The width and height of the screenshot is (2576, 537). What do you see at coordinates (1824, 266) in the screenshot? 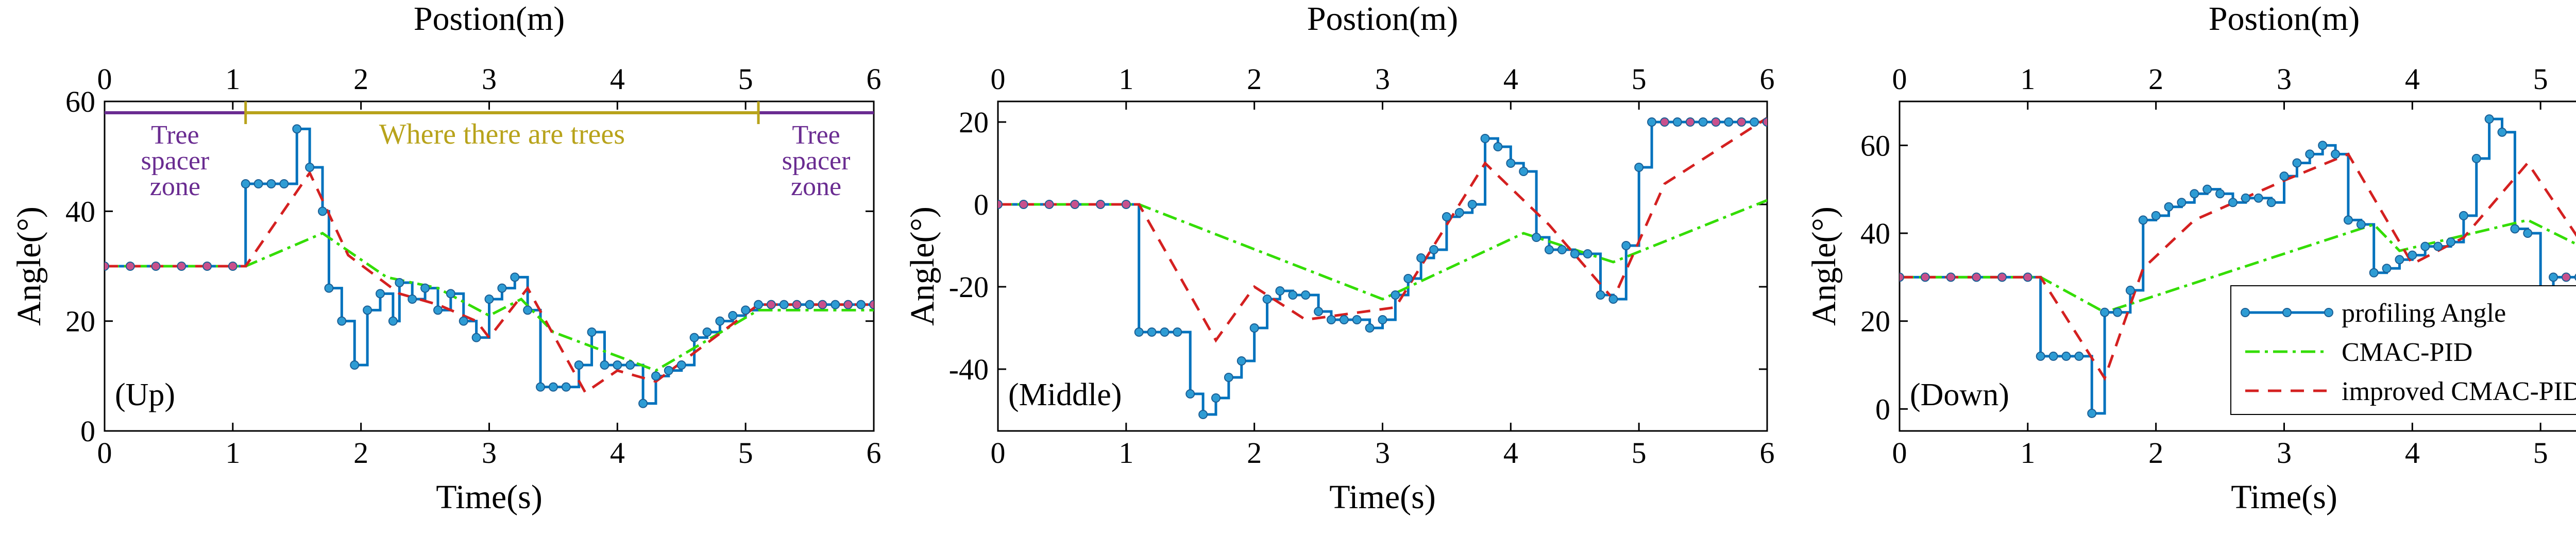
I see `y-axis-title: Angle(°)` at bounding box center [1824, 266].